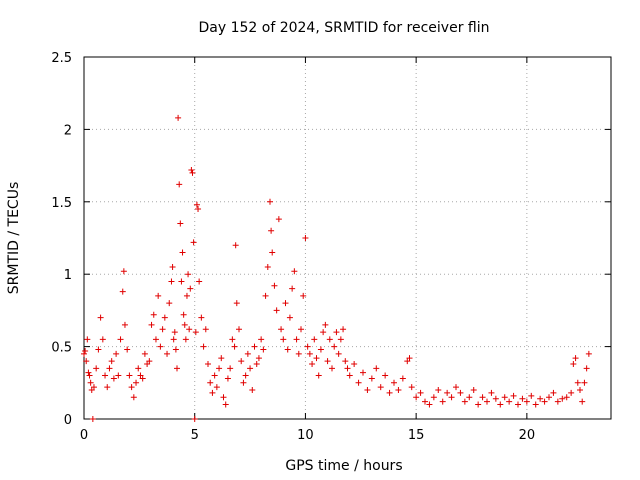 This screenshot has width=640, height=480. I want to click on y-tick-label: 0.5, so click(61, 348).